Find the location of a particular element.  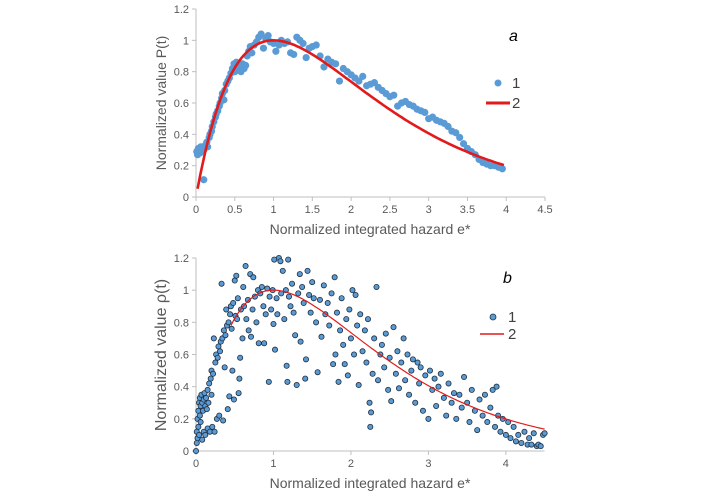

panel-b-xlabel: Normalized integrated hazard e* is located at coordinates (370, 483).